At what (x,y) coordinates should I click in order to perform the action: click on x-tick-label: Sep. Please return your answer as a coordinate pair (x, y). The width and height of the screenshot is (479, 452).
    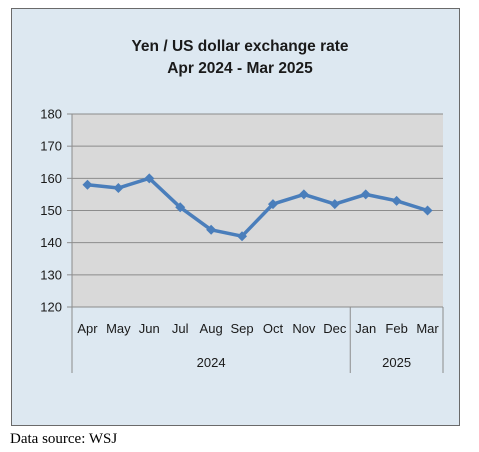
    Looking at the image, I should click on (241, 328).